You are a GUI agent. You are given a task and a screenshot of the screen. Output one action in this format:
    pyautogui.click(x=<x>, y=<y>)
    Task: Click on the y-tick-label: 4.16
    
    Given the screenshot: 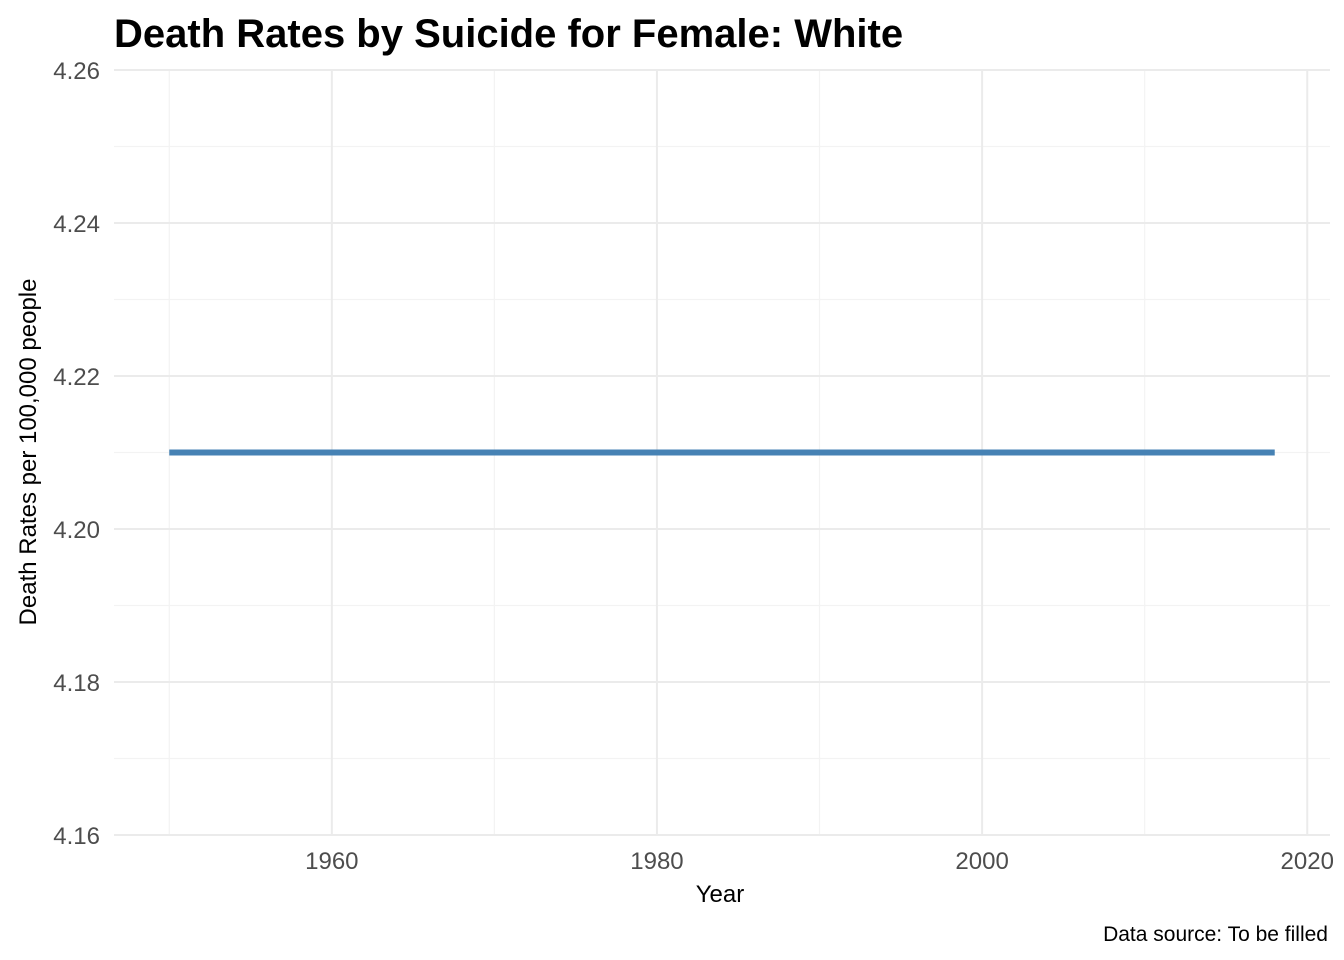 What is the action you would take?
    pyautogui.click(x=76, y=836)
    